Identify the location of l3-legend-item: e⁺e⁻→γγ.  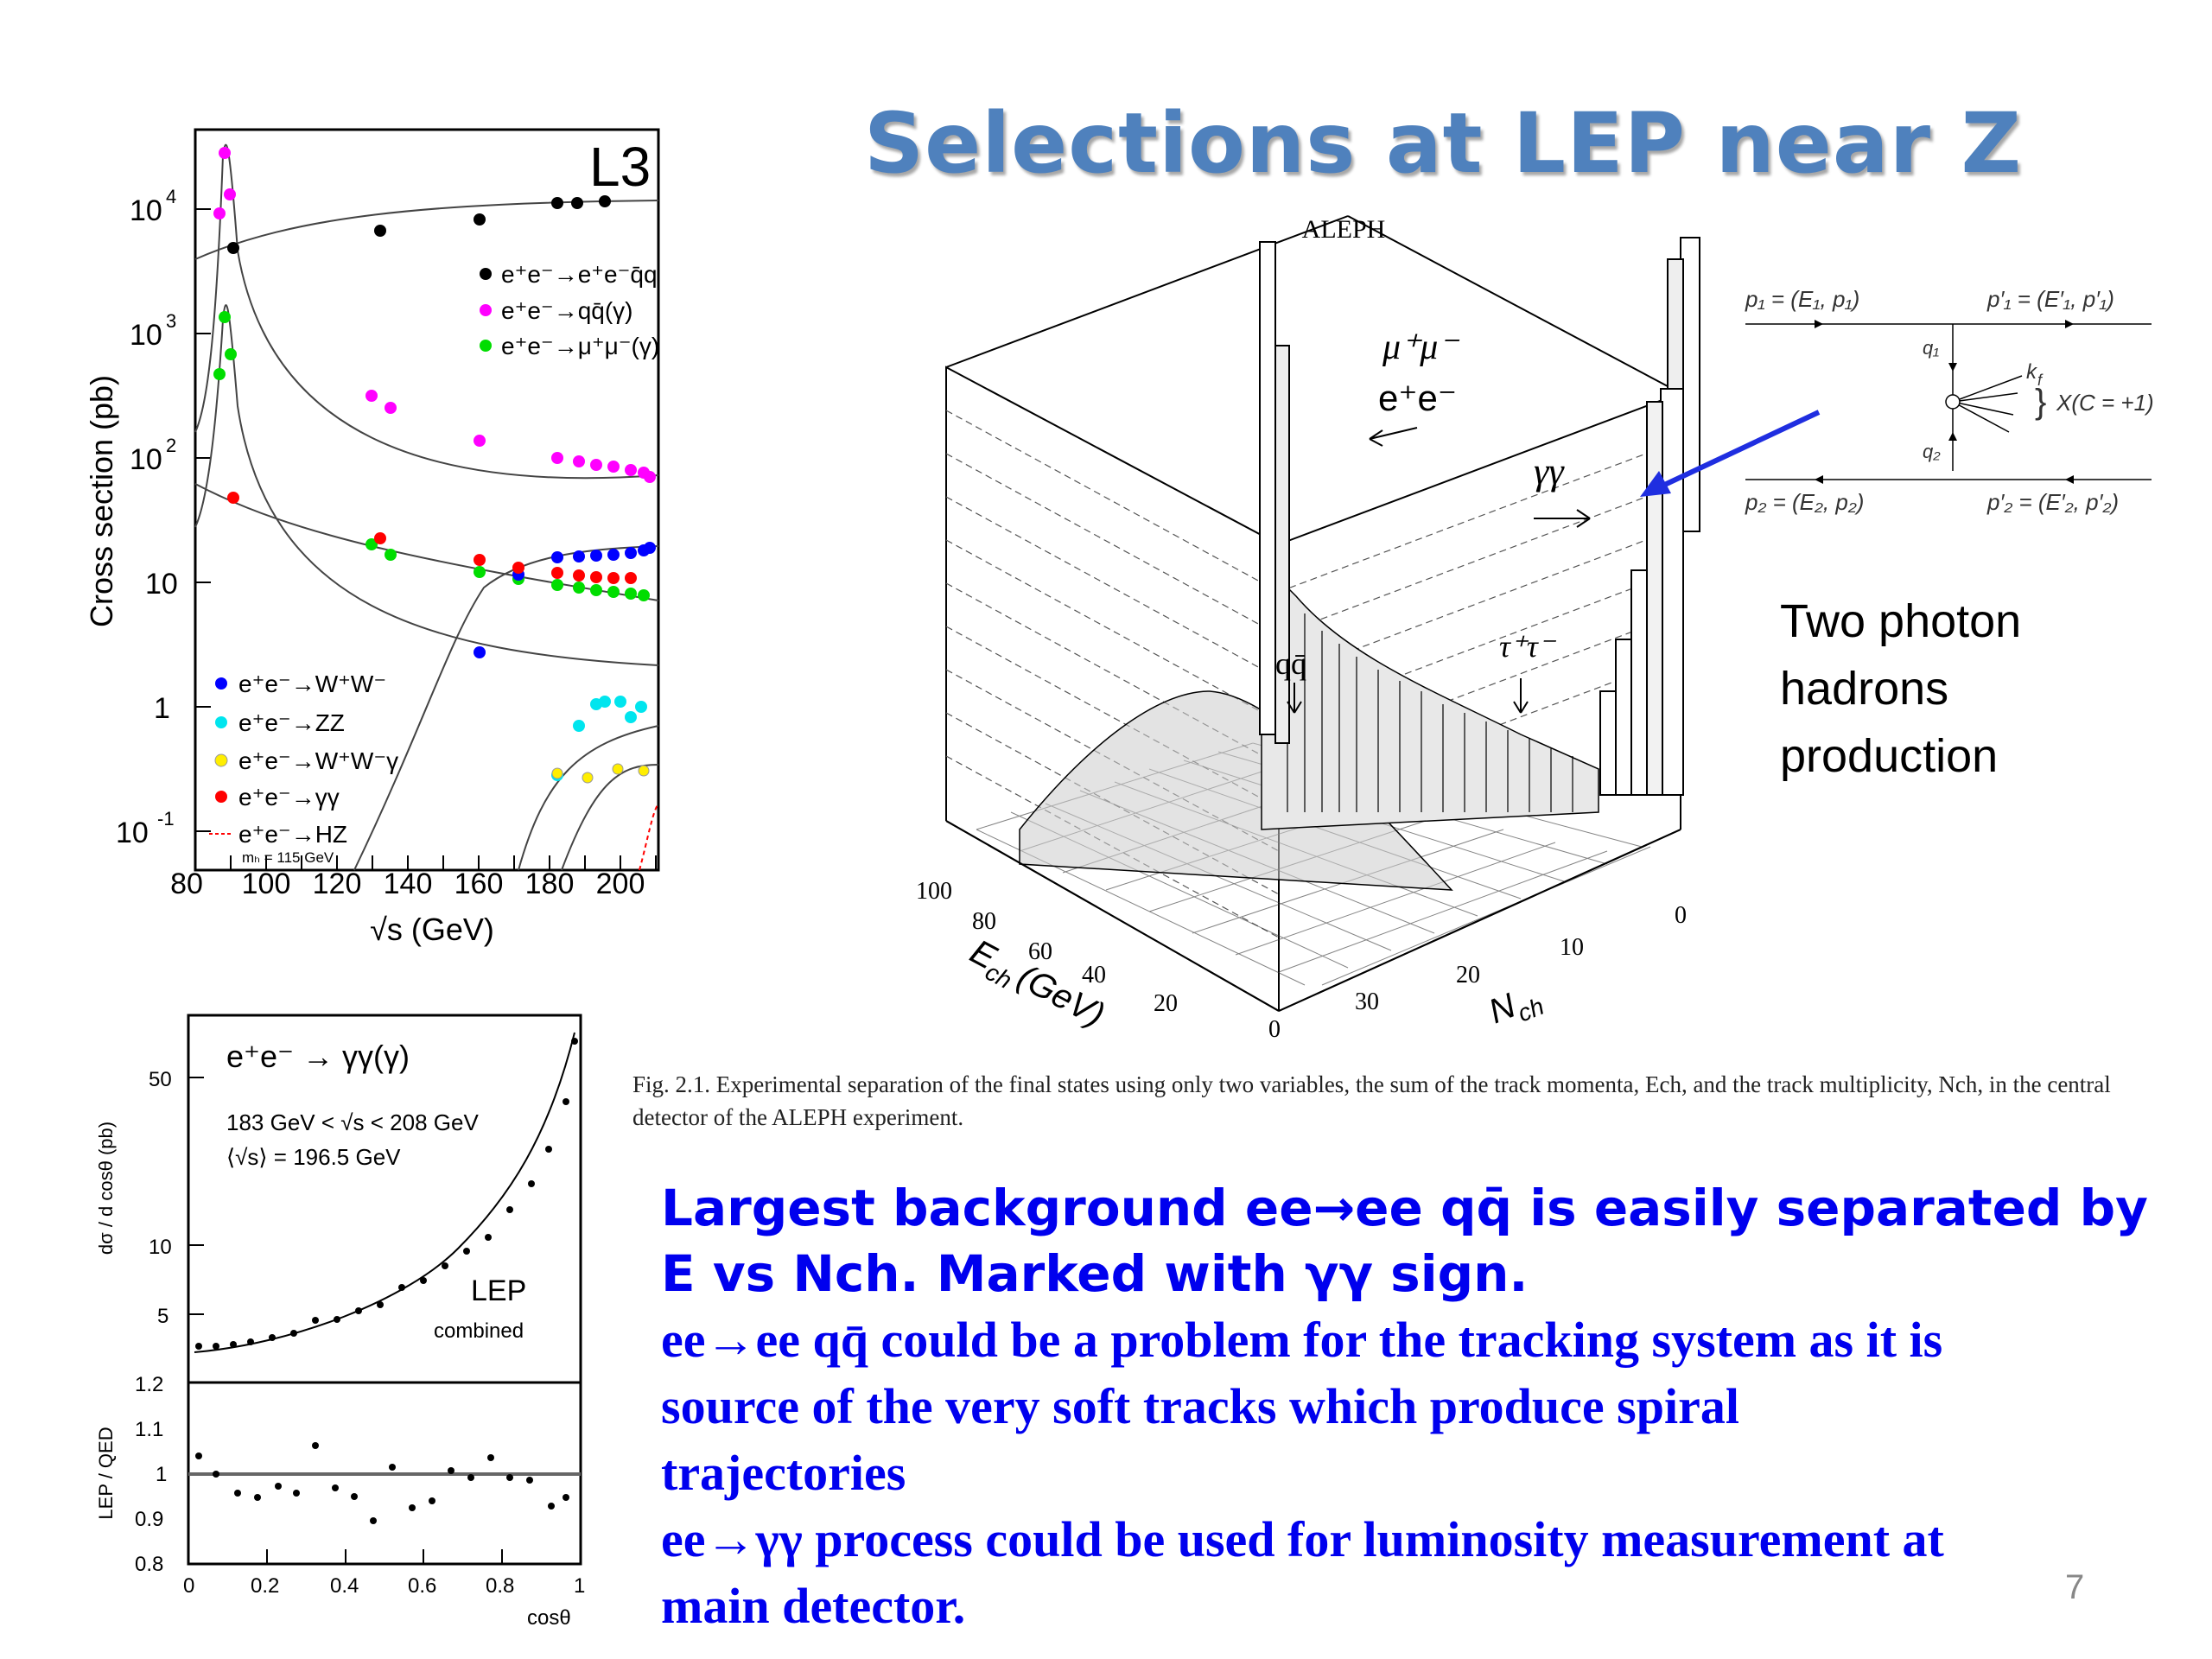
(289, 797).